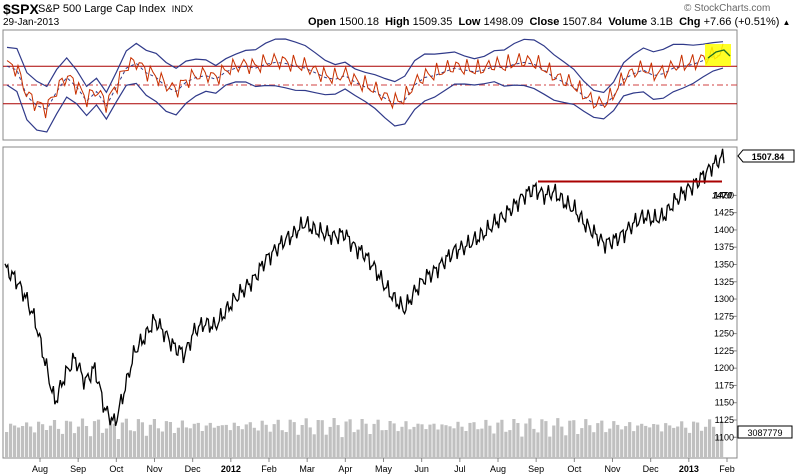  What do you see at coordinates (764, 433) in the screenshot?
I see `volume-value-label: 3087779` at bounding box center [764, 433].